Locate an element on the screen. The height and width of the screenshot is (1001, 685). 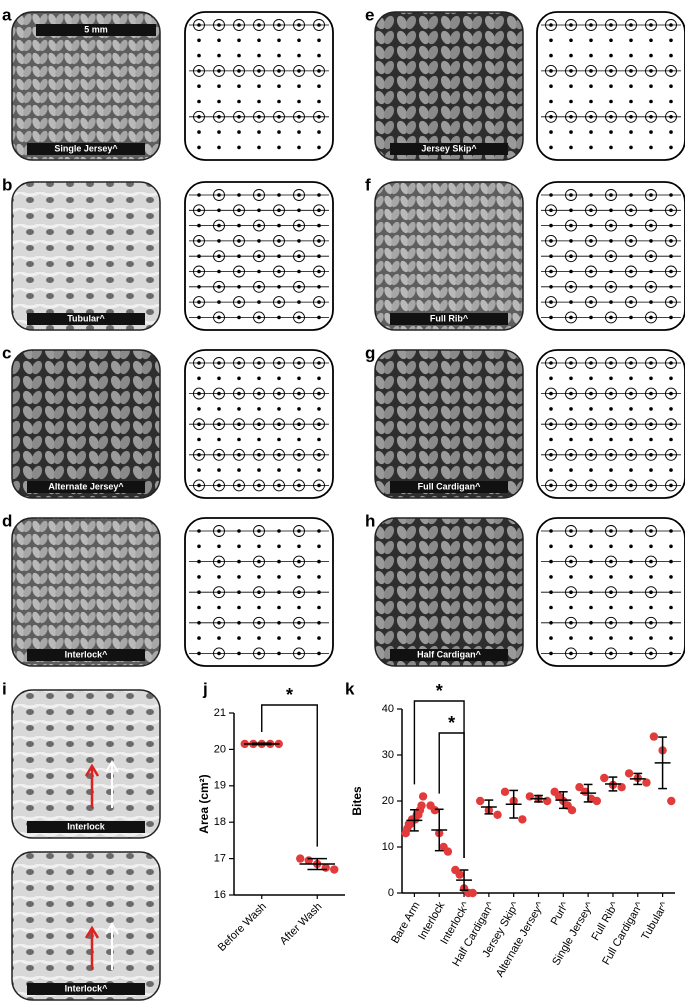
y-tick-label: 19 is located at coordinates (220, 786).